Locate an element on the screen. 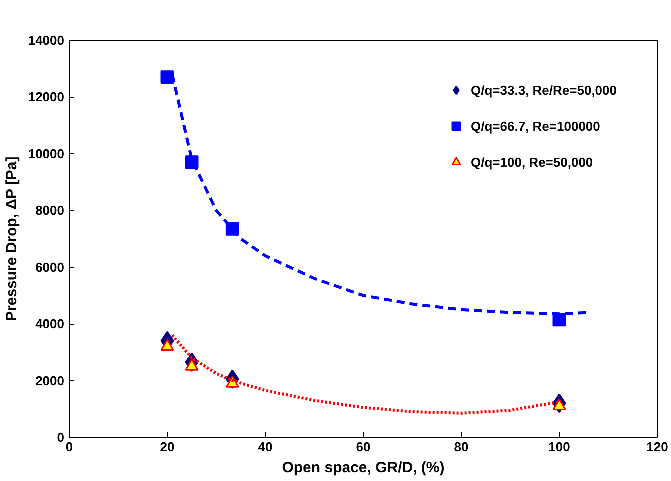 The image size is (671, 481). y-tick-label: 2000 is located at coordinates (50, 380).